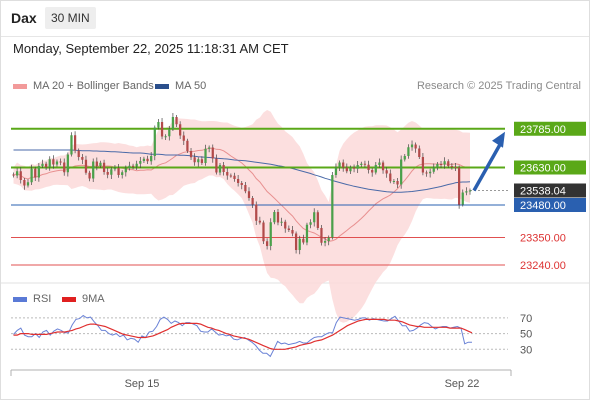 This screenshot has height=400, width=590. Describe the element at coordinates (24, 18) in the screenshot. I see `instrument-name: Dax` at that location.